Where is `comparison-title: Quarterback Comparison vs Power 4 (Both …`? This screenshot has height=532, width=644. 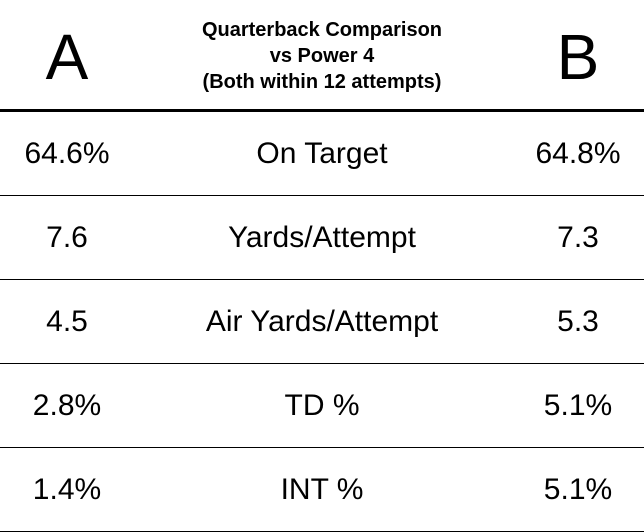
comparison-title: Quarterback Comparison vs Power 4 (Both … is located at coordinates (322, 56).